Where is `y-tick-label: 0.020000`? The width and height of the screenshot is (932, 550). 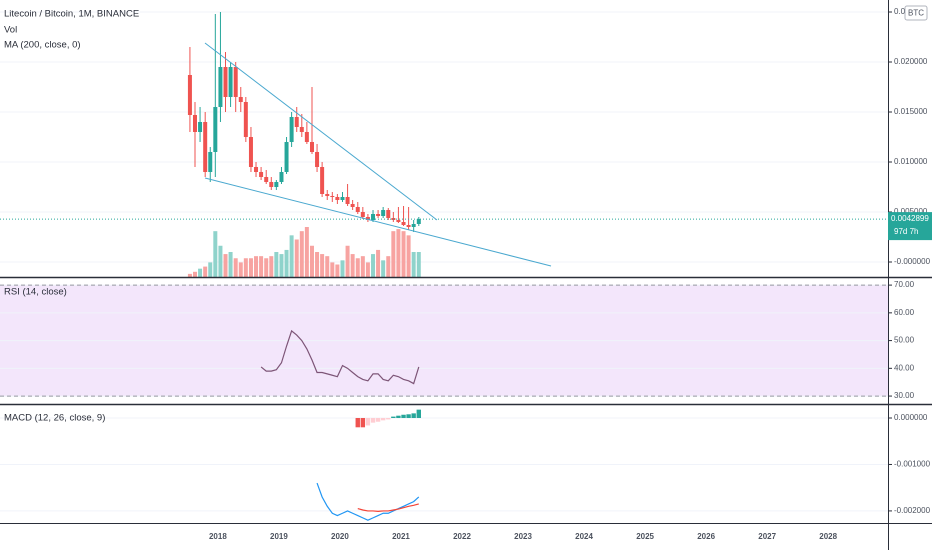 y-tick-label: 0.020000 is located at coordinates (911, 61).